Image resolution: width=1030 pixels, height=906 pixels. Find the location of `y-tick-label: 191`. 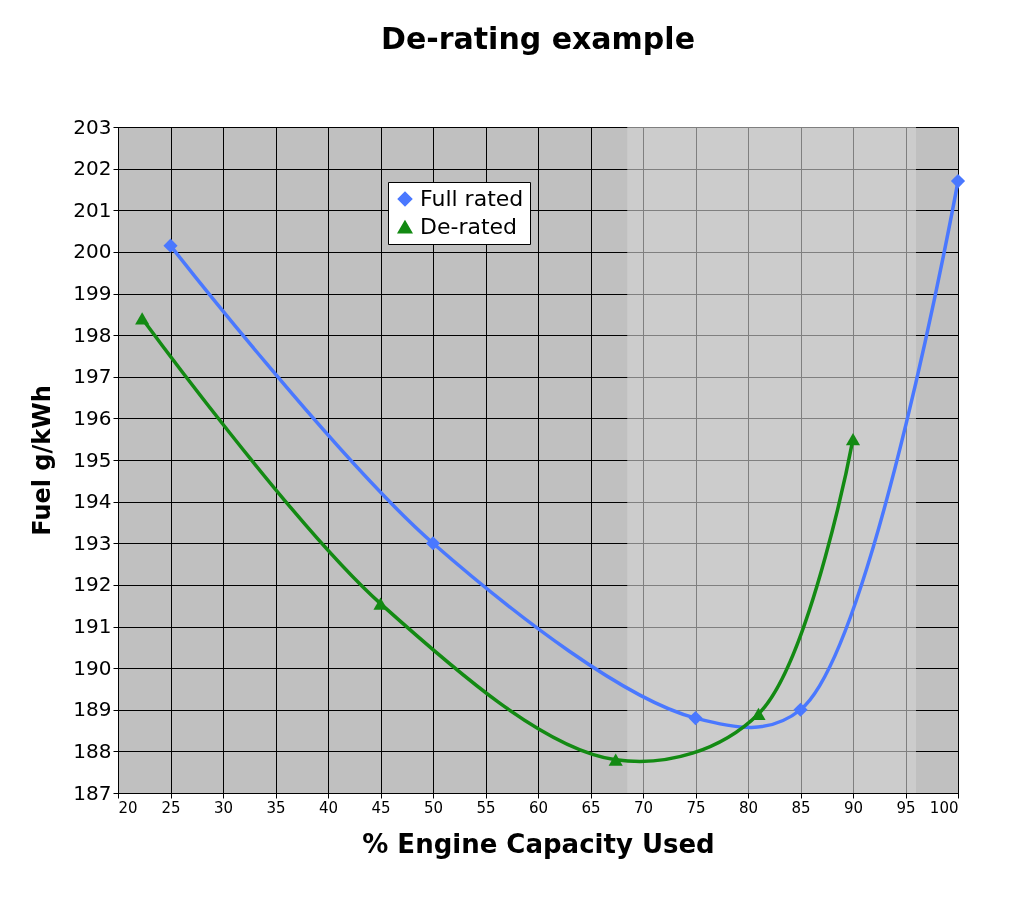

y-tick-label: 191 is located at coordinates (92, 626).